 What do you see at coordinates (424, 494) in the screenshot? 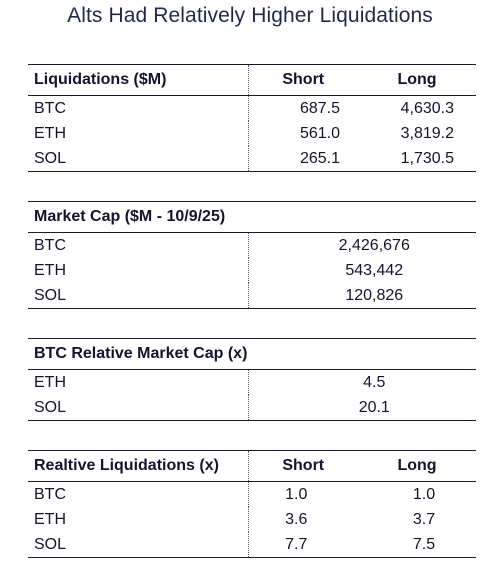
I see `long-value: 1.0` at bounding box center [424, 494].